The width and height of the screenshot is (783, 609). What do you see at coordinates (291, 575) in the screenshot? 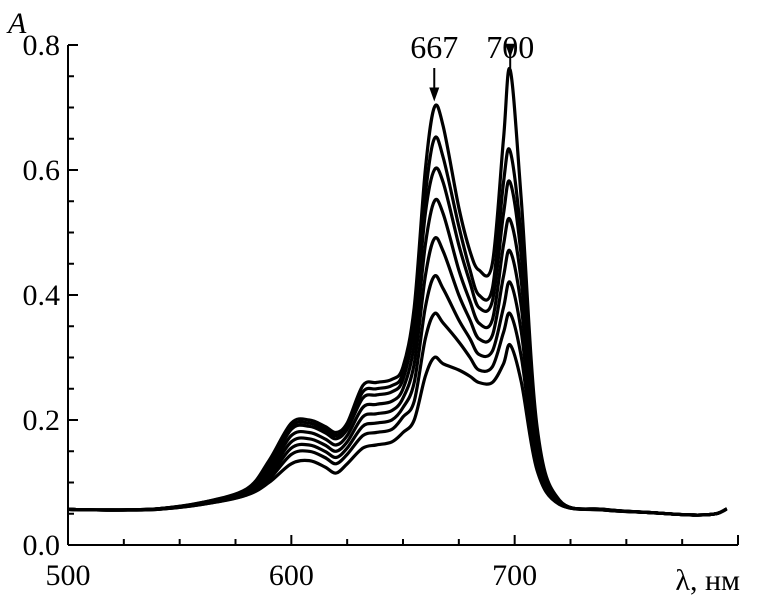
I see `x-tick-label: 600` at bounding box center [291, 575].